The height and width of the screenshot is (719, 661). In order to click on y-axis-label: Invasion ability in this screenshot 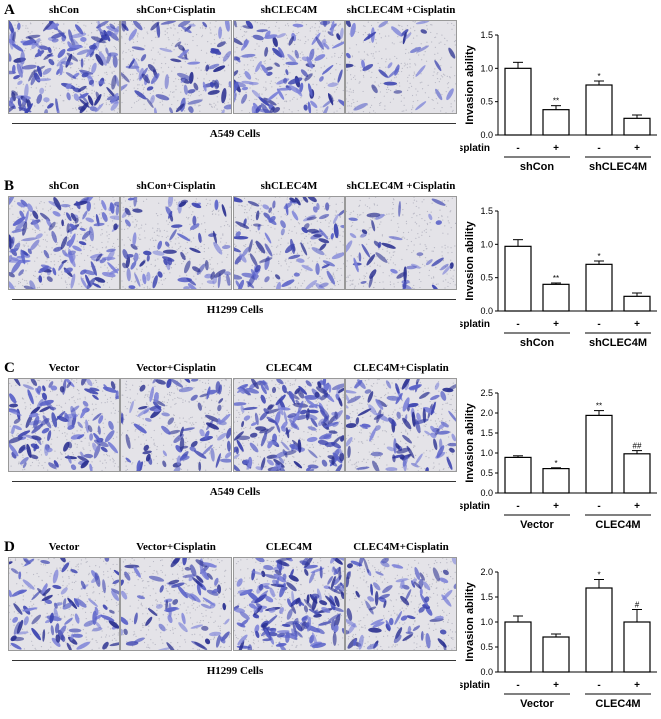, I will do `click(470, 621)`.